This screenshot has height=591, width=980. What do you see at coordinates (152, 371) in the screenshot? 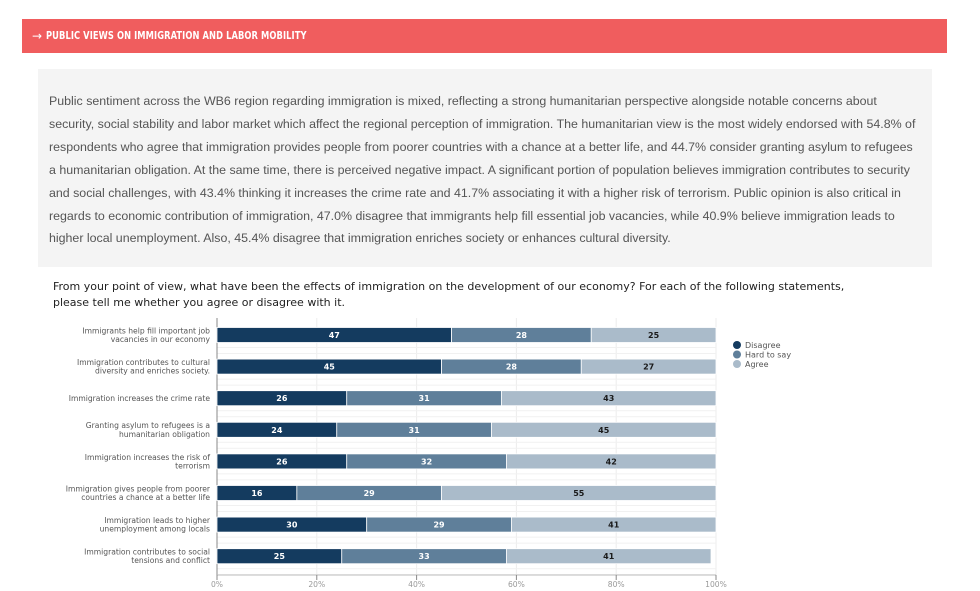
I see `category-label: diversity and enriches society.` at bounding box center [152, 371].